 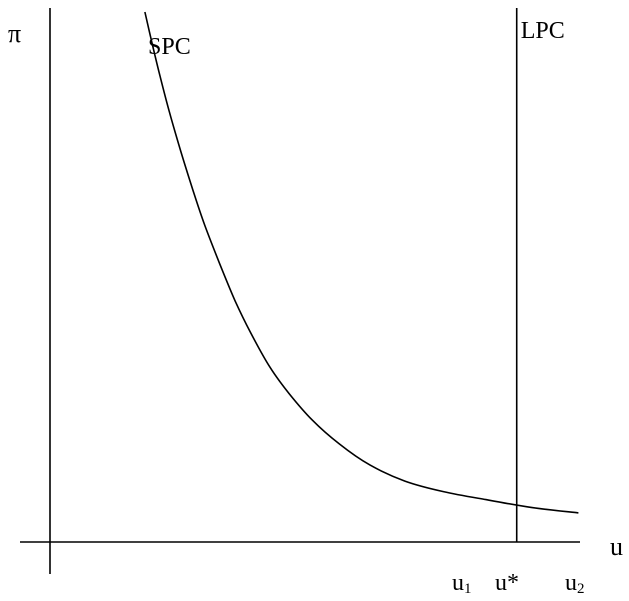 What do you see at coordinates (462, 583) in the screenshot?
I see `x-tick-label-1: u1` at bounding box center [462, 583].